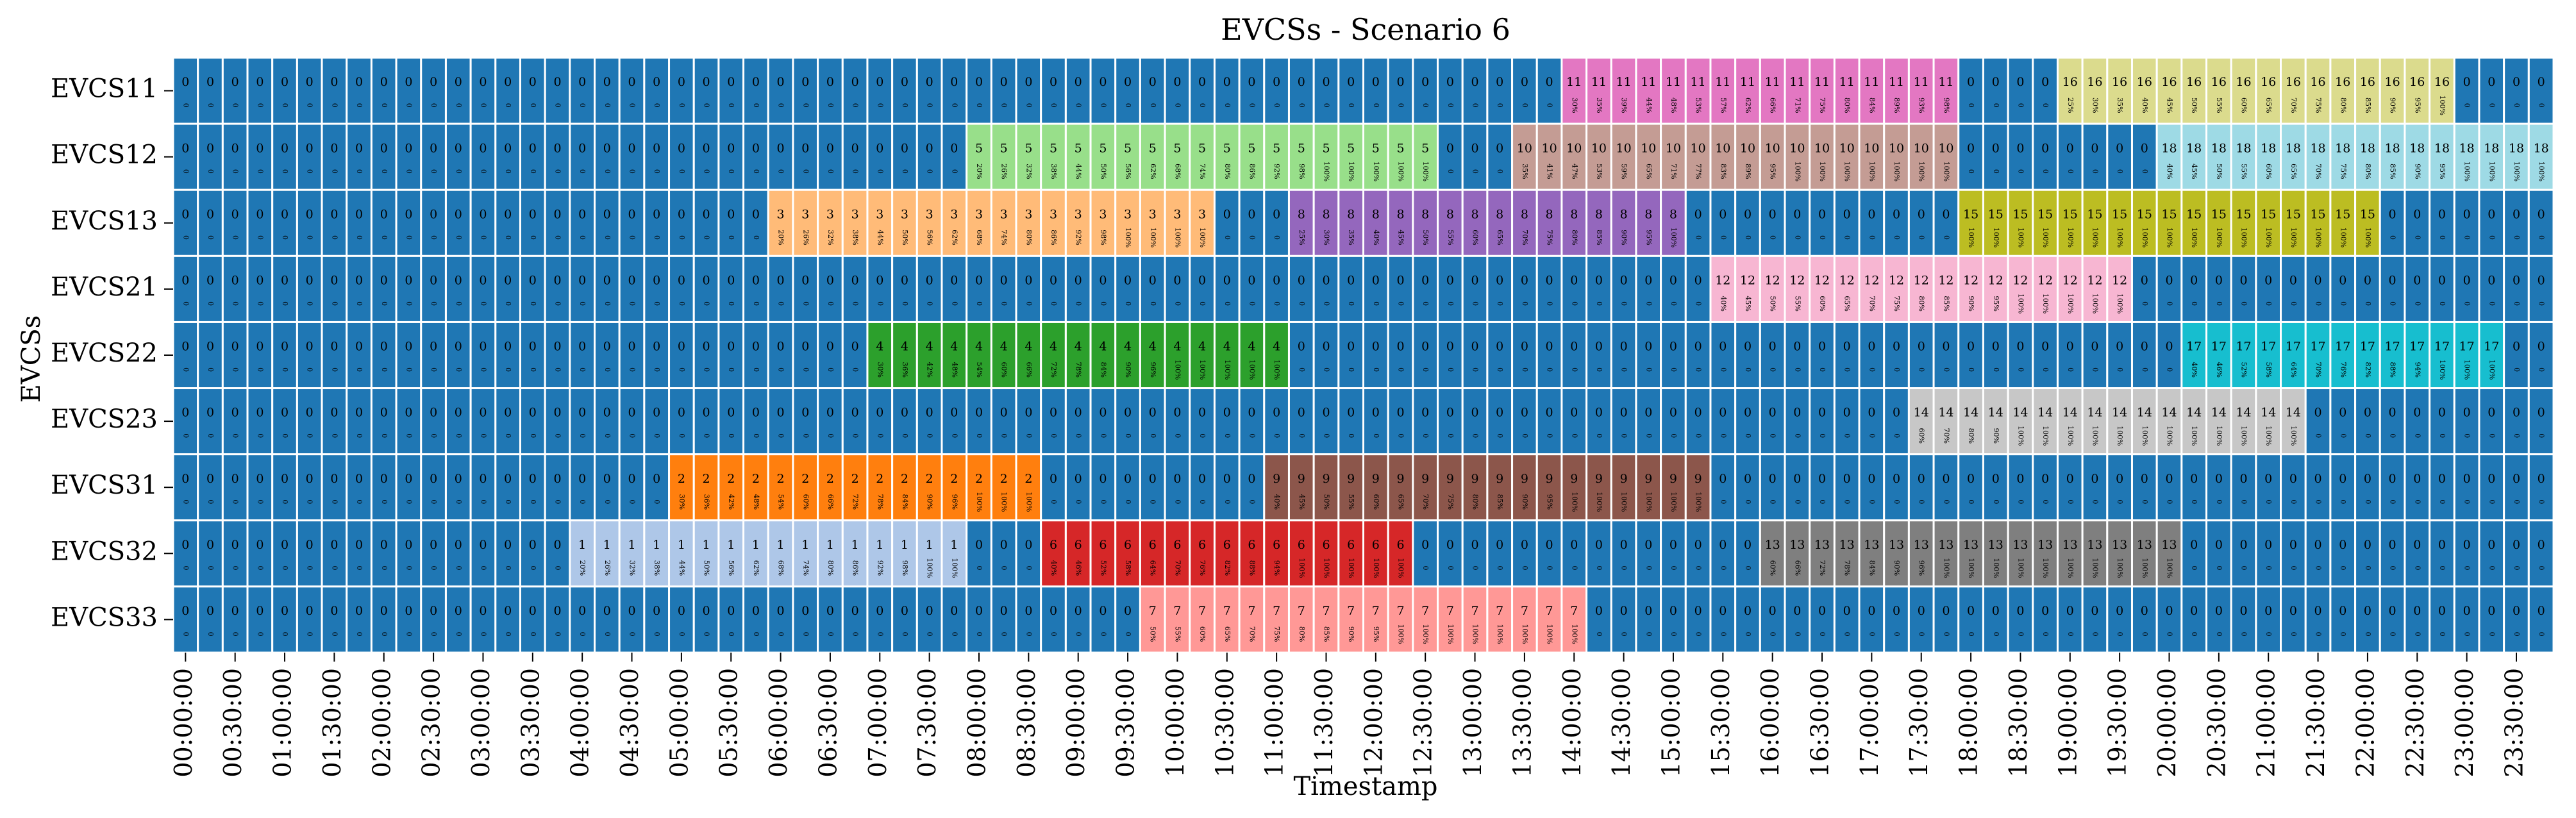  Describe the element at coordinates (904, 222) in the screenshot. I see `heatmap-cell: 350%` at that location.